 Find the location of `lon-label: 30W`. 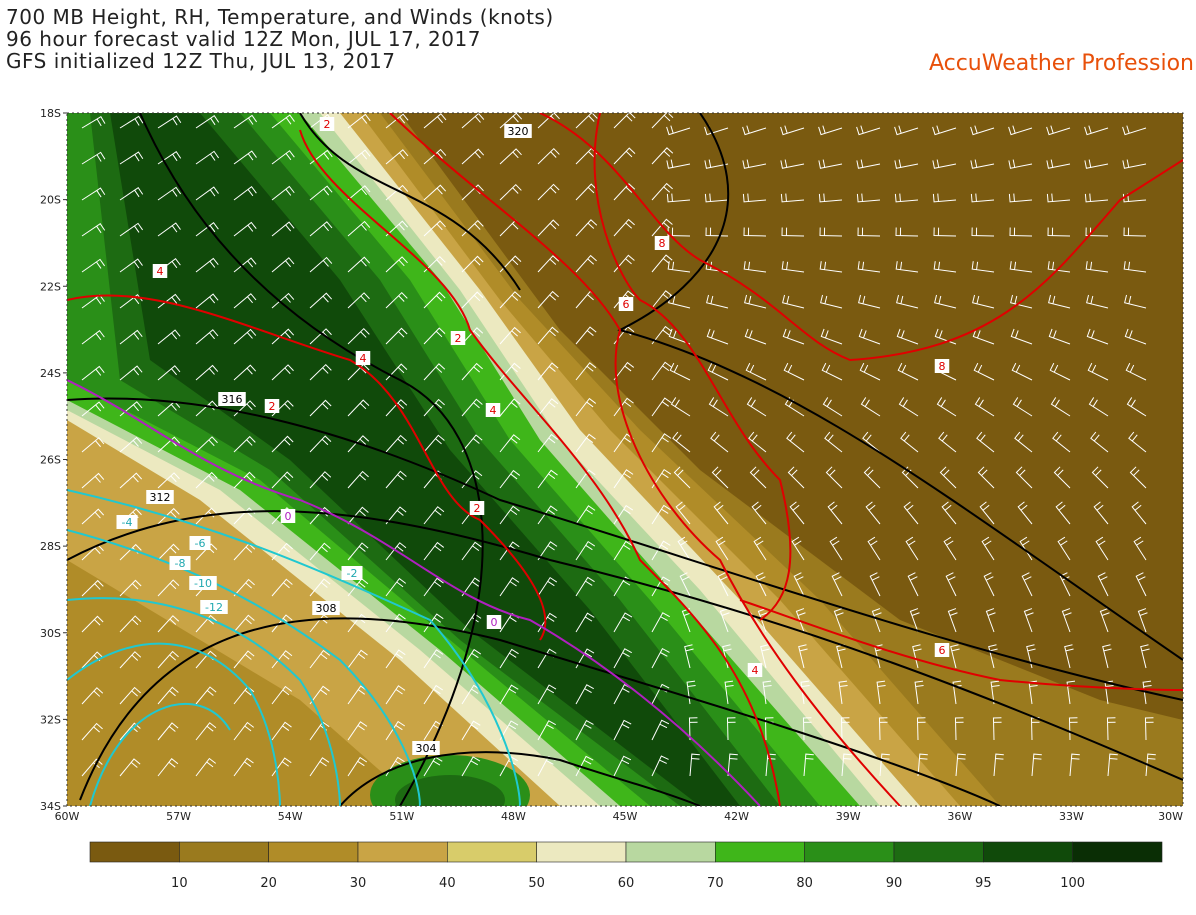

lon-label: 30W is located at coordinates (1170, 816).